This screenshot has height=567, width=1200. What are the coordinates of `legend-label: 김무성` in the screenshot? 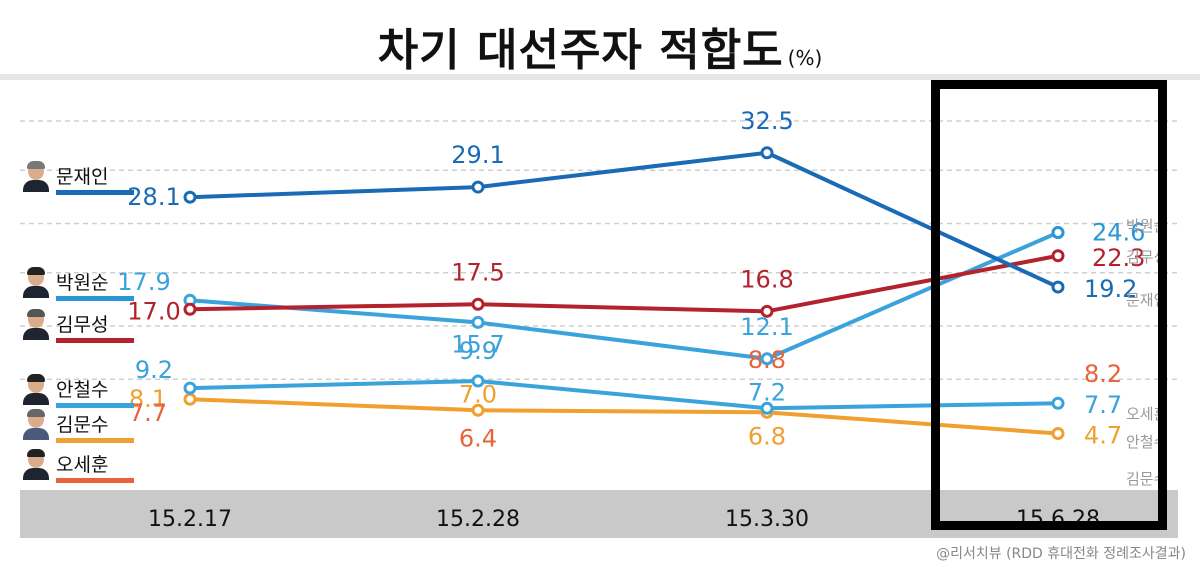 It's located at (82, 325).